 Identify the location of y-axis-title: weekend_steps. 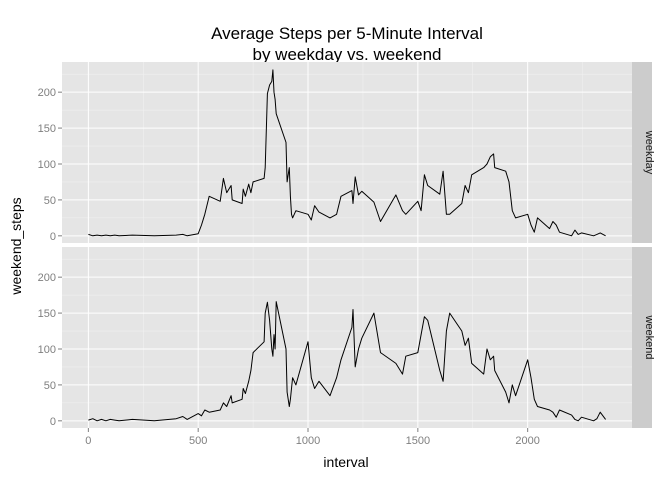
(16, 246).